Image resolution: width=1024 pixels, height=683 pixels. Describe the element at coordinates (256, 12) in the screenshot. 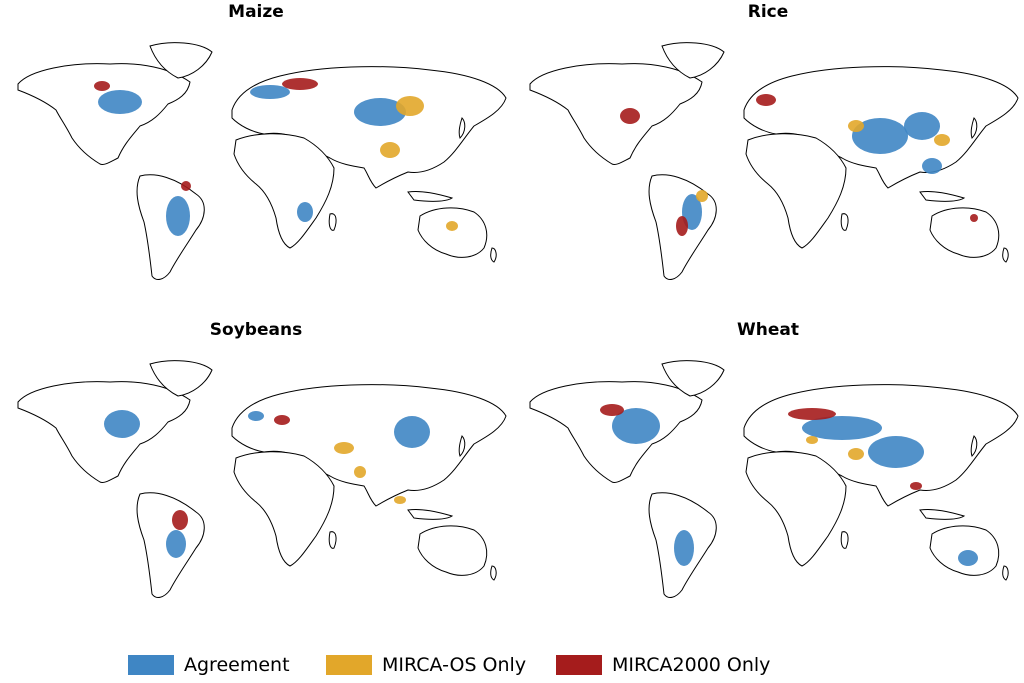

I see `panel-title: Maize` at that location.